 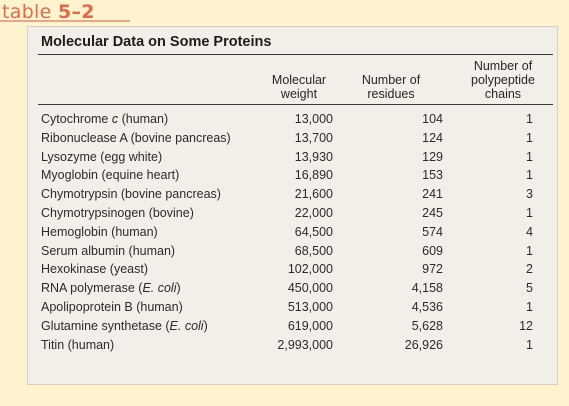 I want to click on chains-cell: 12, so click(x=526, y=325).